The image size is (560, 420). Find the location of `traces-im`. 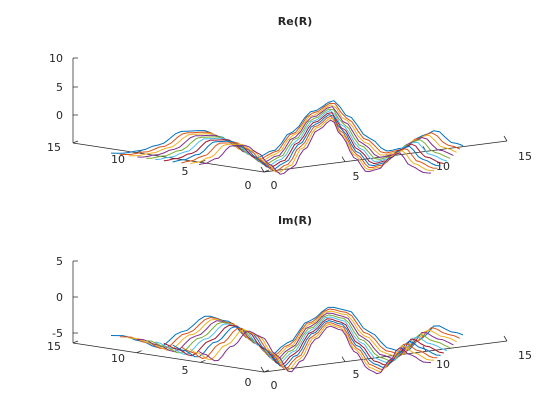

traces-im is located at coordinates (287, 340).